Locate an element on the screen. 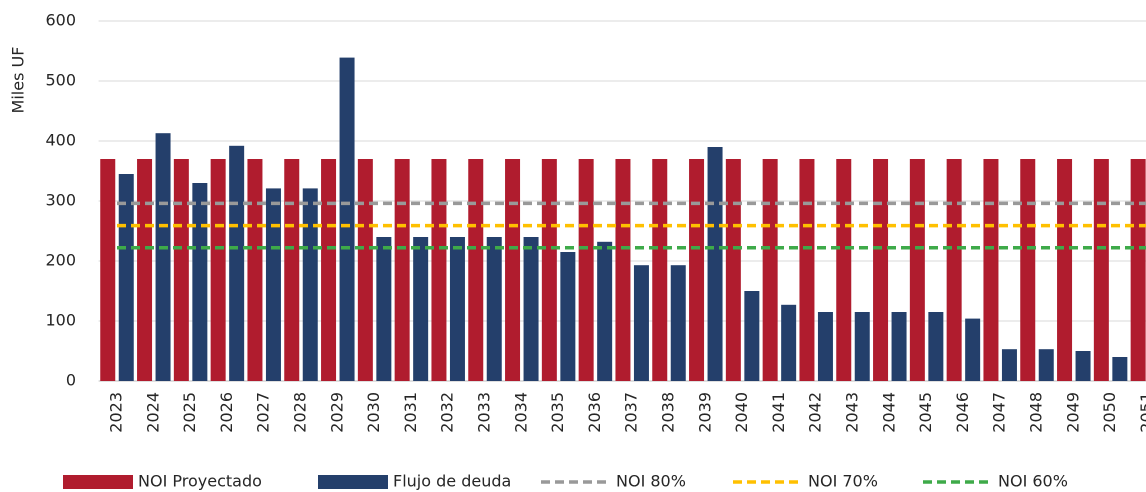  x-tick-label: 2039 is located at coordinates (704, 412).